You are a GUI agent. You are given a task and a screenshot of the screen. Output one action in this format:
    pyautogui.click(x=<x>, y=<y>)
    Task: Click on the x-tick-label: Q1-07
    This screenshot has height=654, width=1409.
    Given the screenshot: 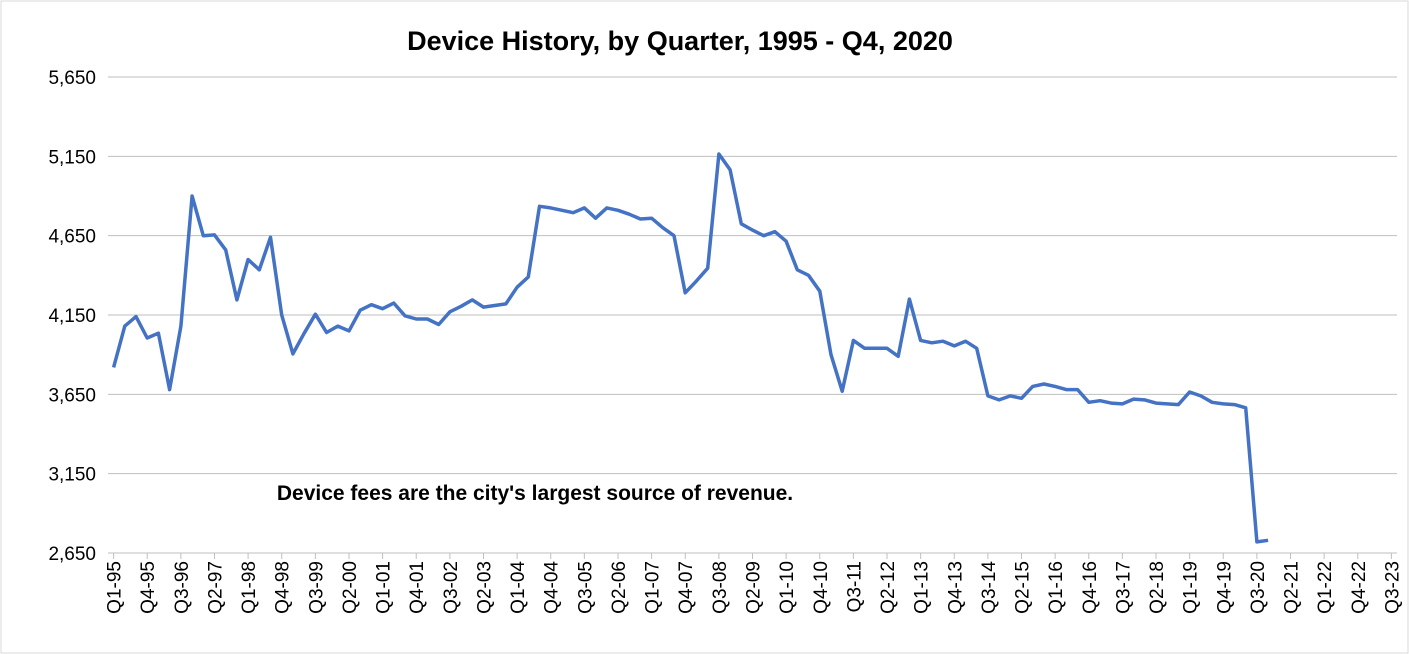 What is the action you would take?
    pyautogui.click(x=653, y=587)
    